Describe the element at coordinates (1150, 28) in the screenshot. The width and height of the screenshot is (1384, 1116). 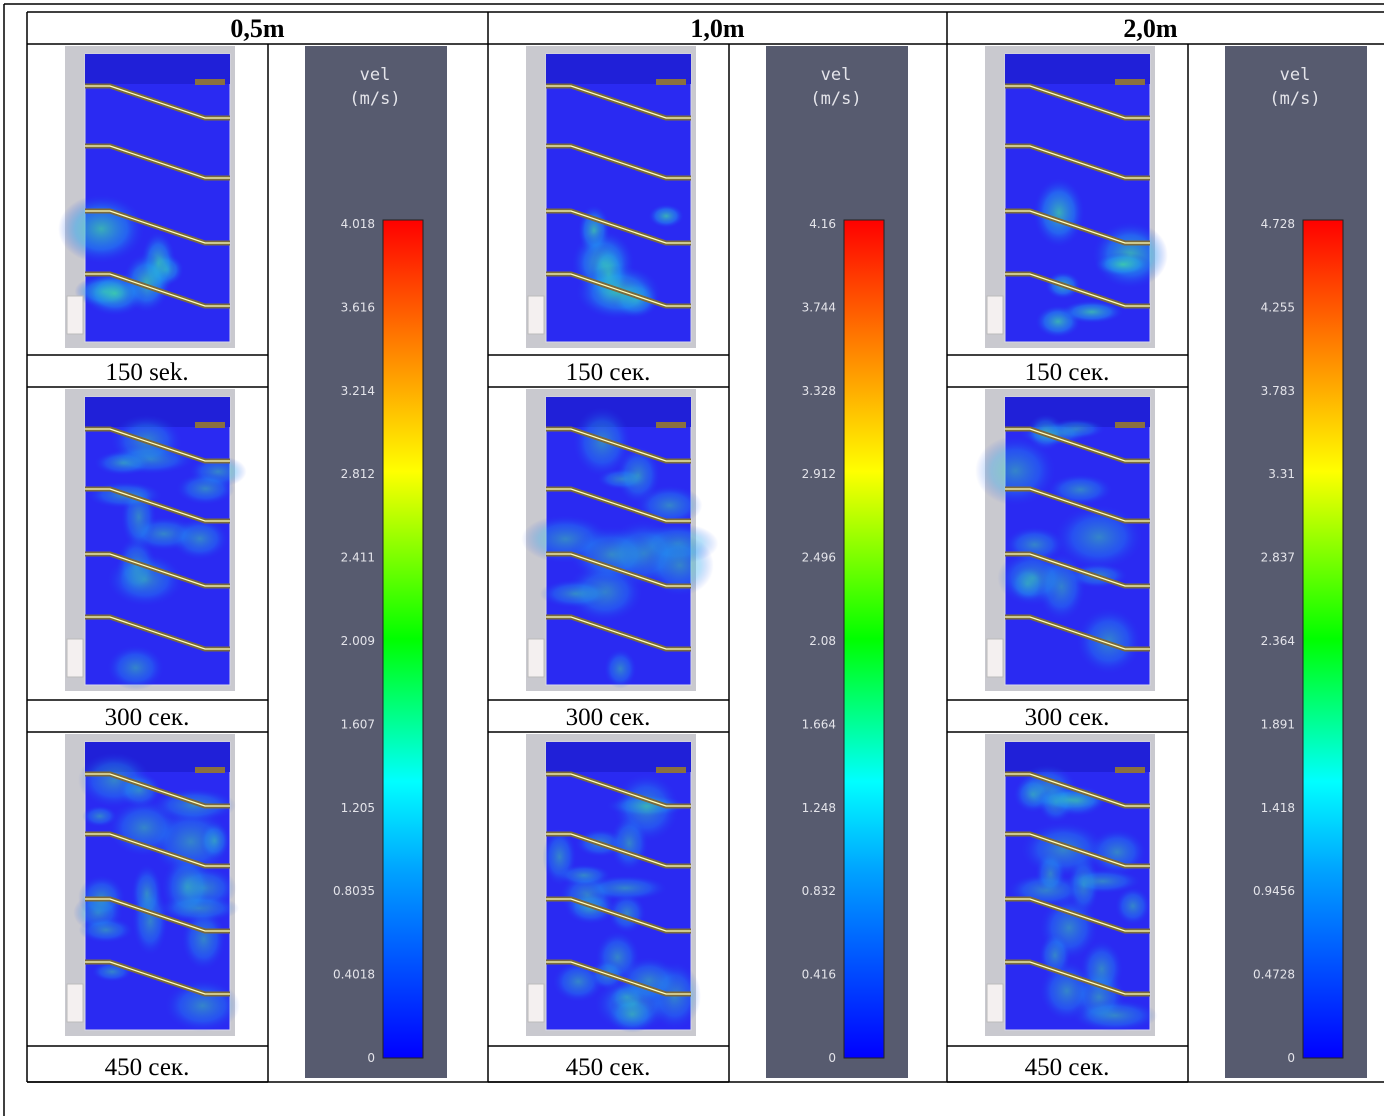
I see `column-header: 2,0m` at that location.